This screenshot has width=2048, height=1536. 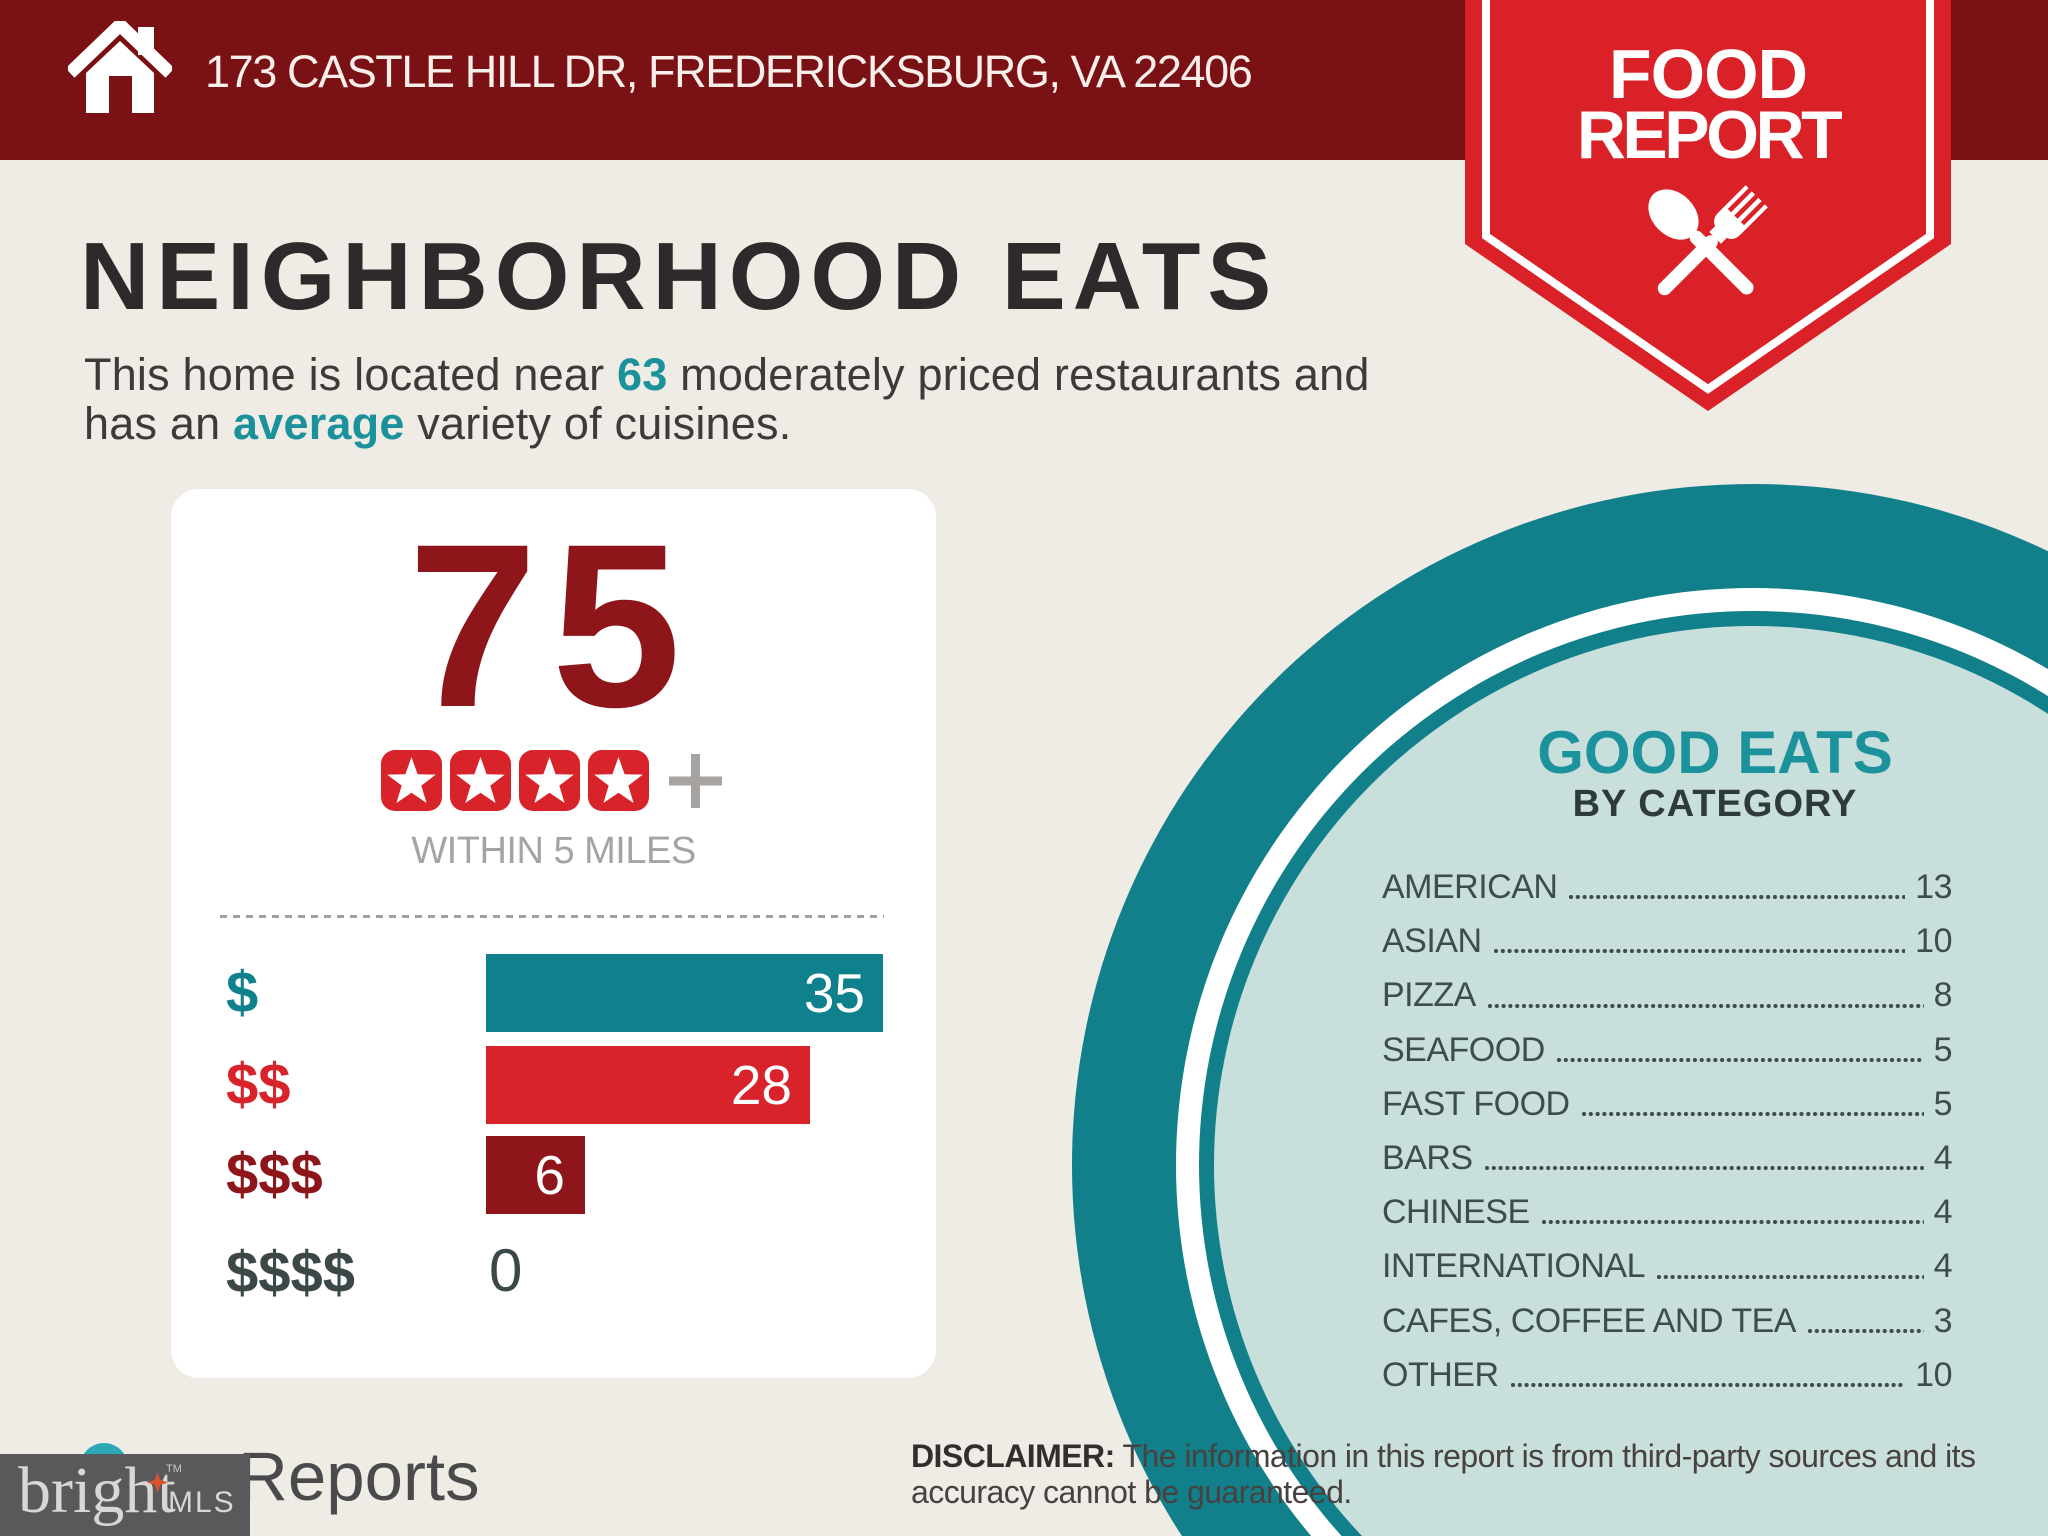 What do you see at coordinates (1708, 74) in the screenshot?
I see `svg-text: FOOD` at bounding box center [1708, 74].